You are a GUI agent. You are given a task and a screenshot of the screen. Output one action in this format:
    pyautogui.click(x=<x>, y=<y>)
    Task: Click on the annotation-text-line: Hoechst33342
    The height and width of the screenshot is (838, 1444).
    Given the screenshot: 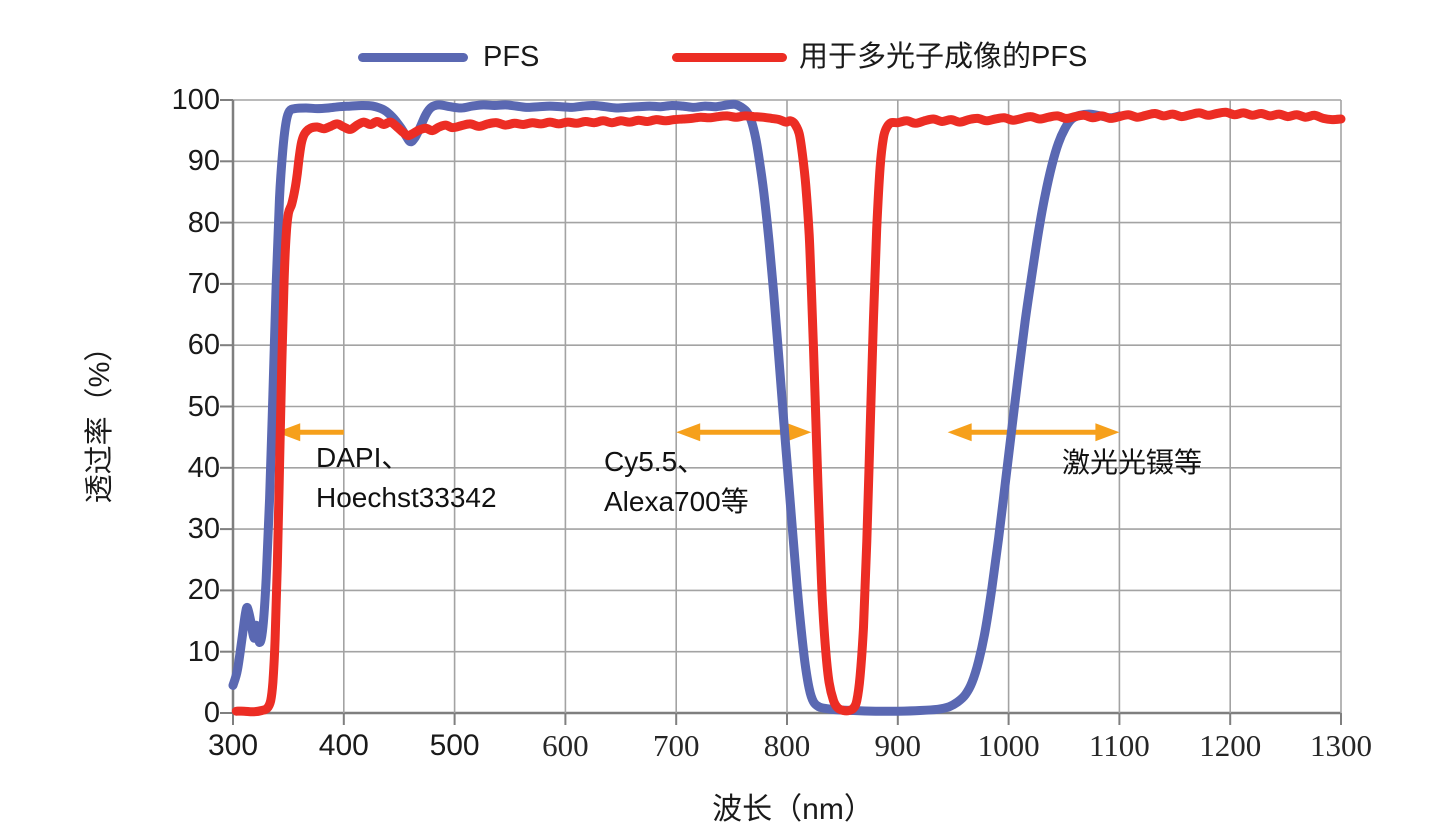 What is the action you would take?
    pyautogui.click(x=406, y=497)
    